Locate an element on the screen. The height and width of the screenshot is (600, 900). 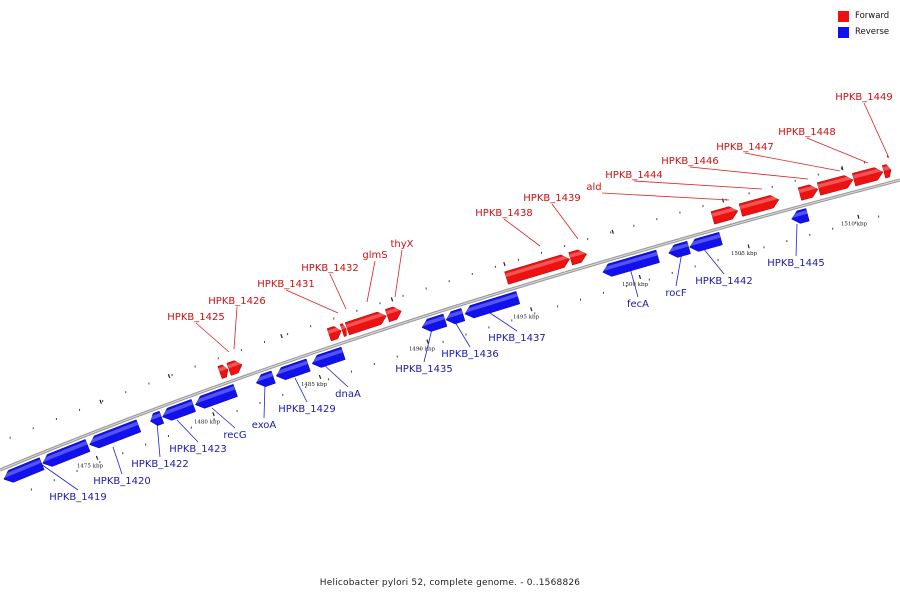
gene-label-hpkb_1437: HPKB_1437 is located at coordinates (516, 338).